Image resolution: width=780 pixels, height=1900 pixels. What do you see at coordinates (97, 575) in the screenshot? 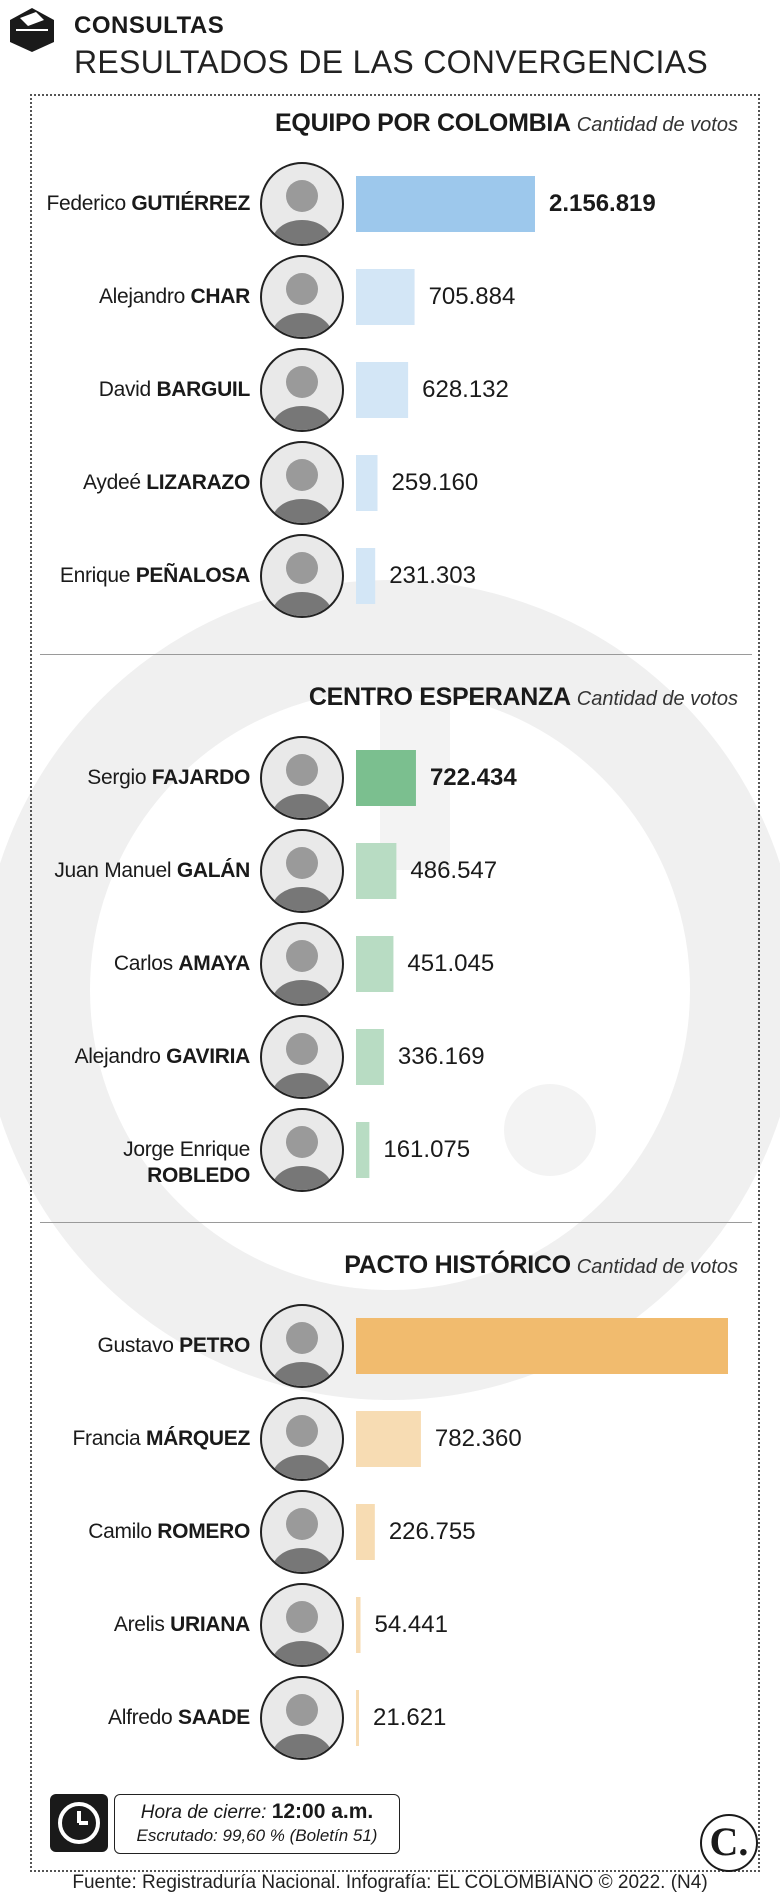
I see `candidate-first-name: Enrique` at bounding box center [97, 575].